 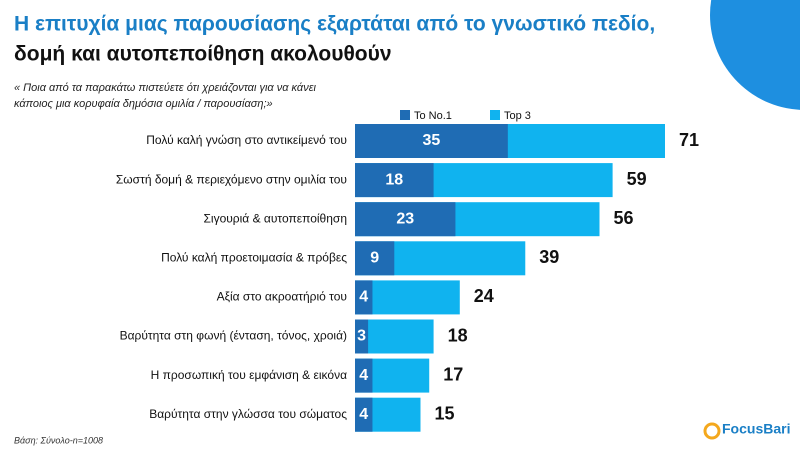 What do you see at coordinates (755, 55) in the screenshot?
I see `corner-circle` at bounding box center [755, 55].